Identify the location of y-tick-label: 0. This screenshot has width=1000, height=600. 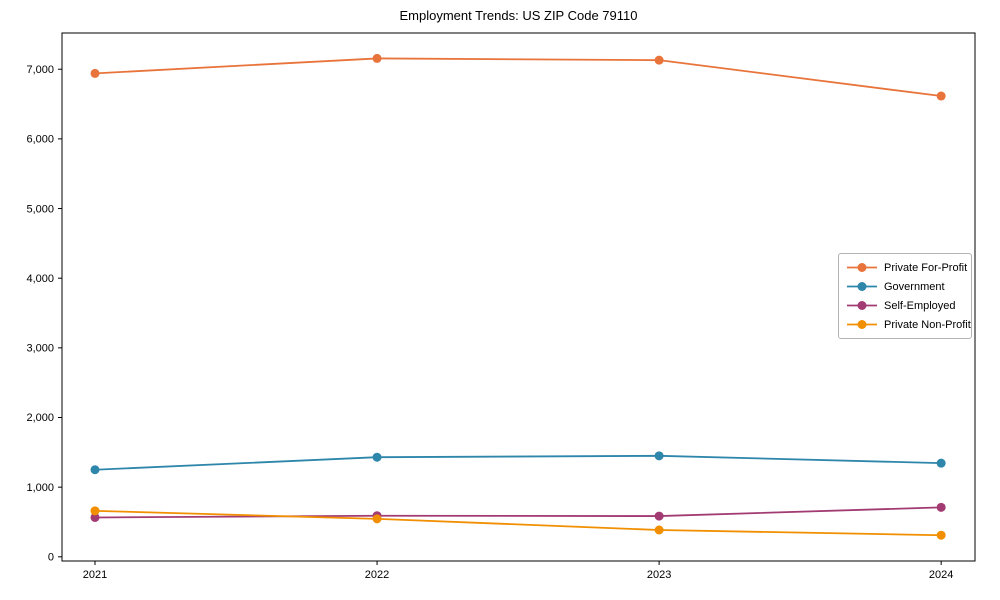
(51, 558).